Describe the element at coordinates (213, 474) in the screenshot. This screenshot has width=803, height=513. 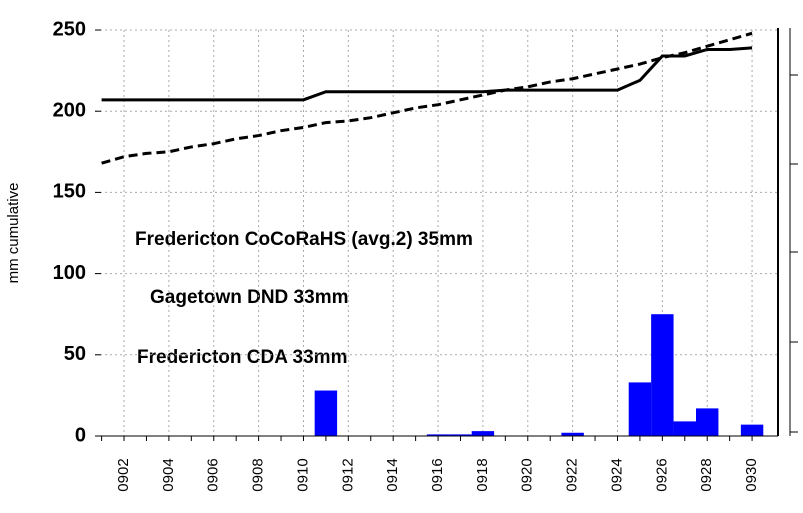
I see `x-tick-label: 0906` at that location.